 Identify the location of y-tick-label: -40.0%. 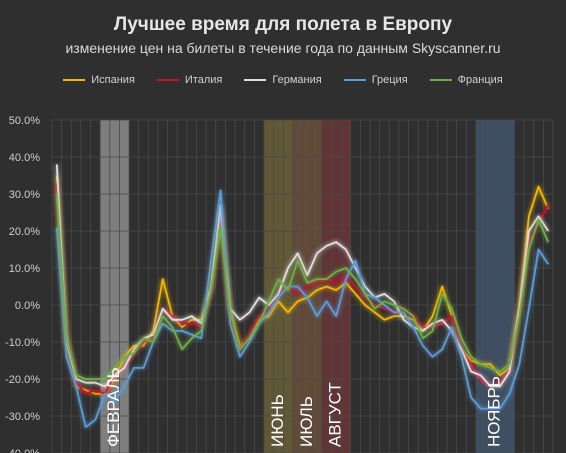
(22, 450).